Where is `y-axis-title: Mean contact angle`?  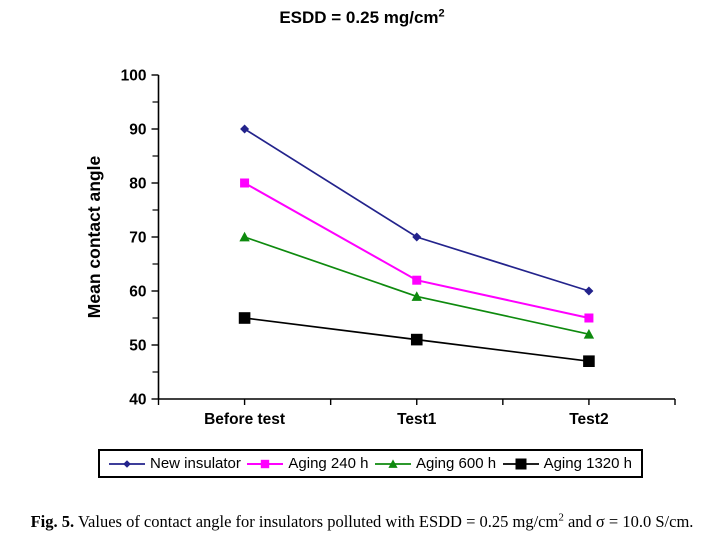 y-axis-title: Mean contact angle is located at coordinates (94, 237).